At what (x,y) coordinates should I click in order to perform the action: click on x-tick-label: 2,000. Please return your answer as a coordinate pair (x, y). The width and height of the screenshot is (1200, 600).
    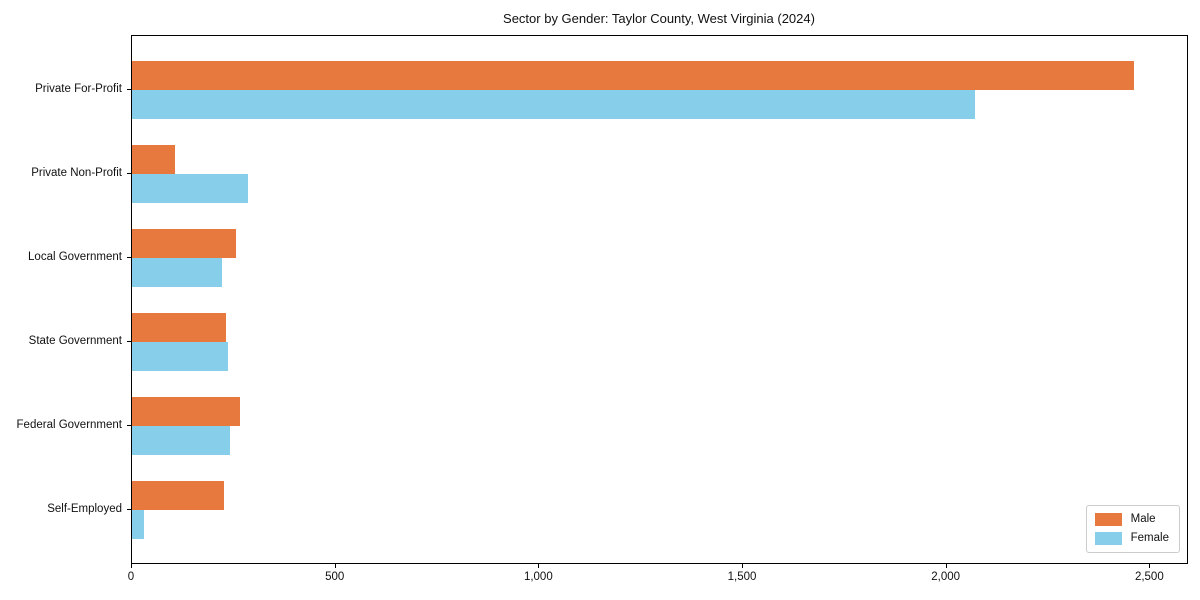
    Looking at the image, I should click on (946, 577).